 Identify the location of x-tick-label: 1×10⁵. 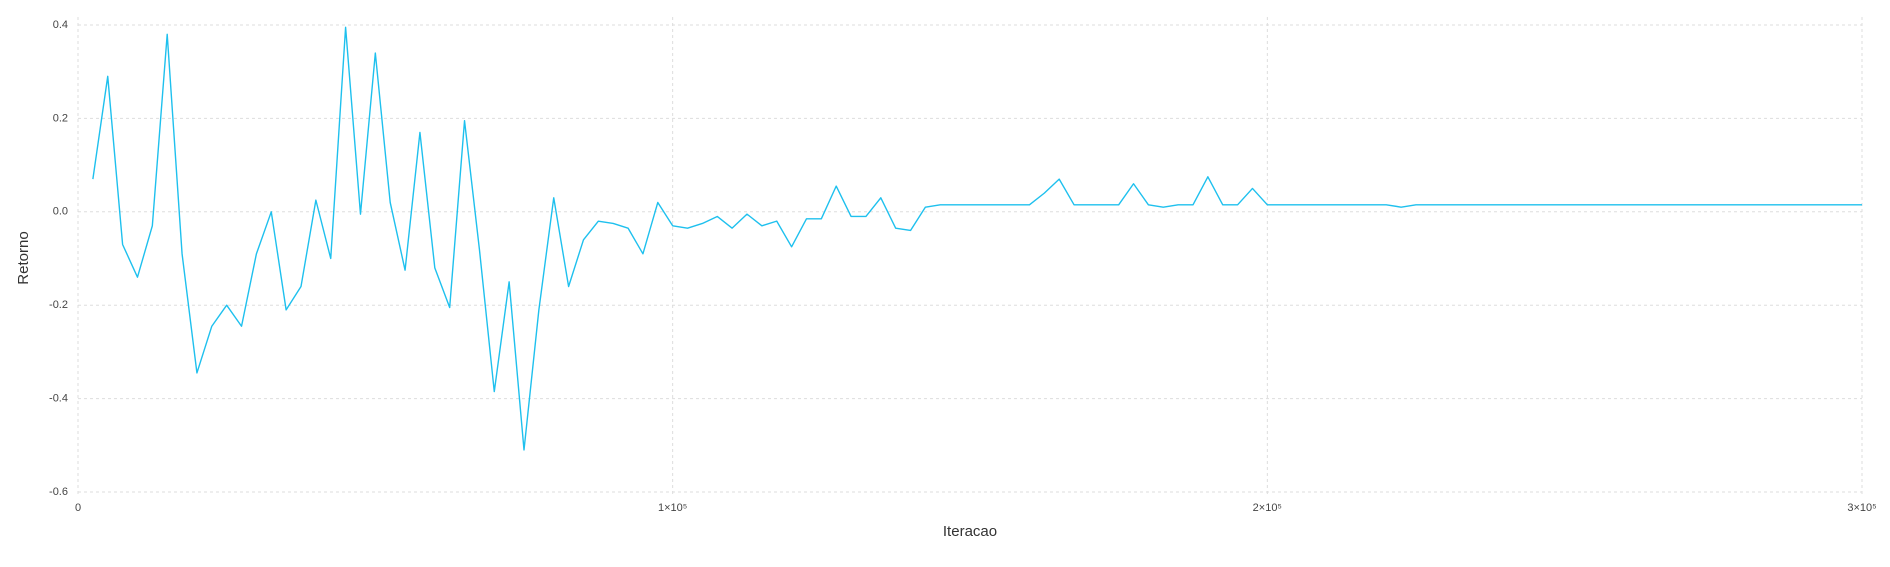
(672, 508).